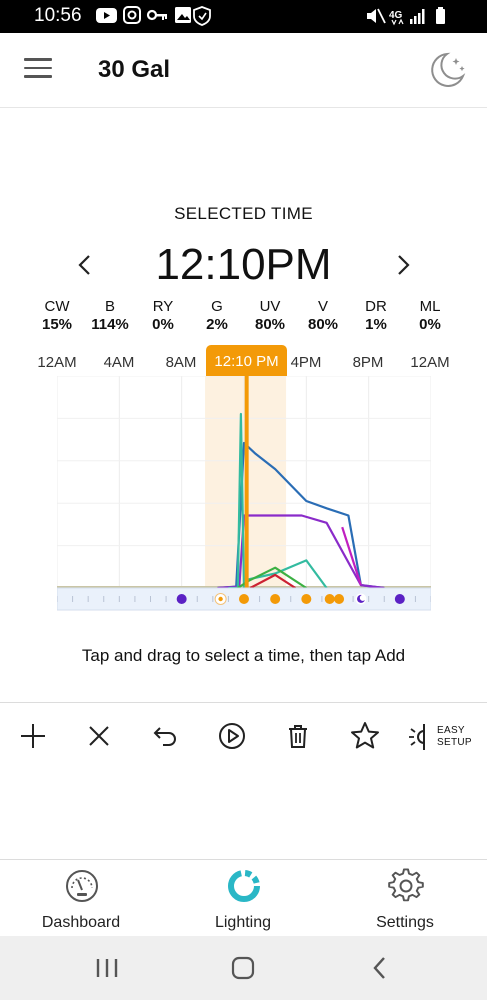  I want to click on play-icon, so click(232, 736).